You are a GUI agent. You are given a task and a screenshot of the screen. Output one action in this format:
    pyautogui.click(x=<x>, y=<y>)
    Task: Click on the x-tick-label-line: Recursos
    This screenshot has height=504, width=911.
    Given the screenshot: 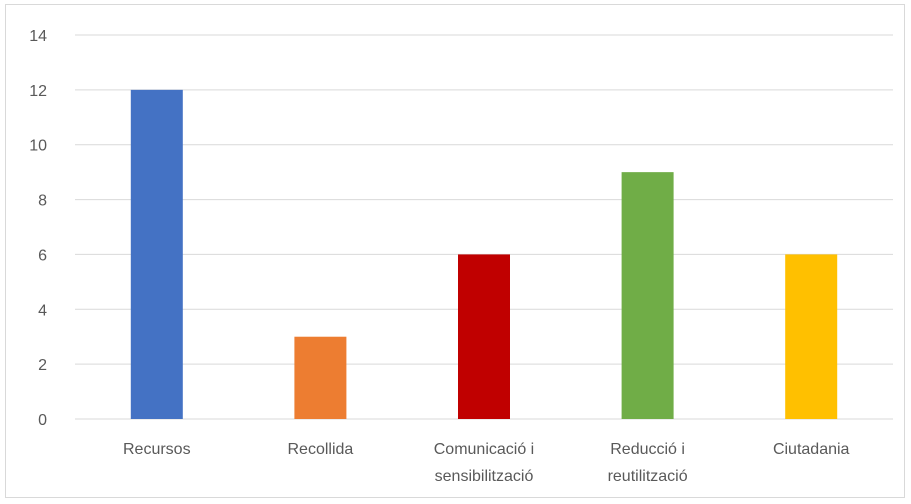 What is the action you would take?
    pyautogui.click(x=157, y=449)
    